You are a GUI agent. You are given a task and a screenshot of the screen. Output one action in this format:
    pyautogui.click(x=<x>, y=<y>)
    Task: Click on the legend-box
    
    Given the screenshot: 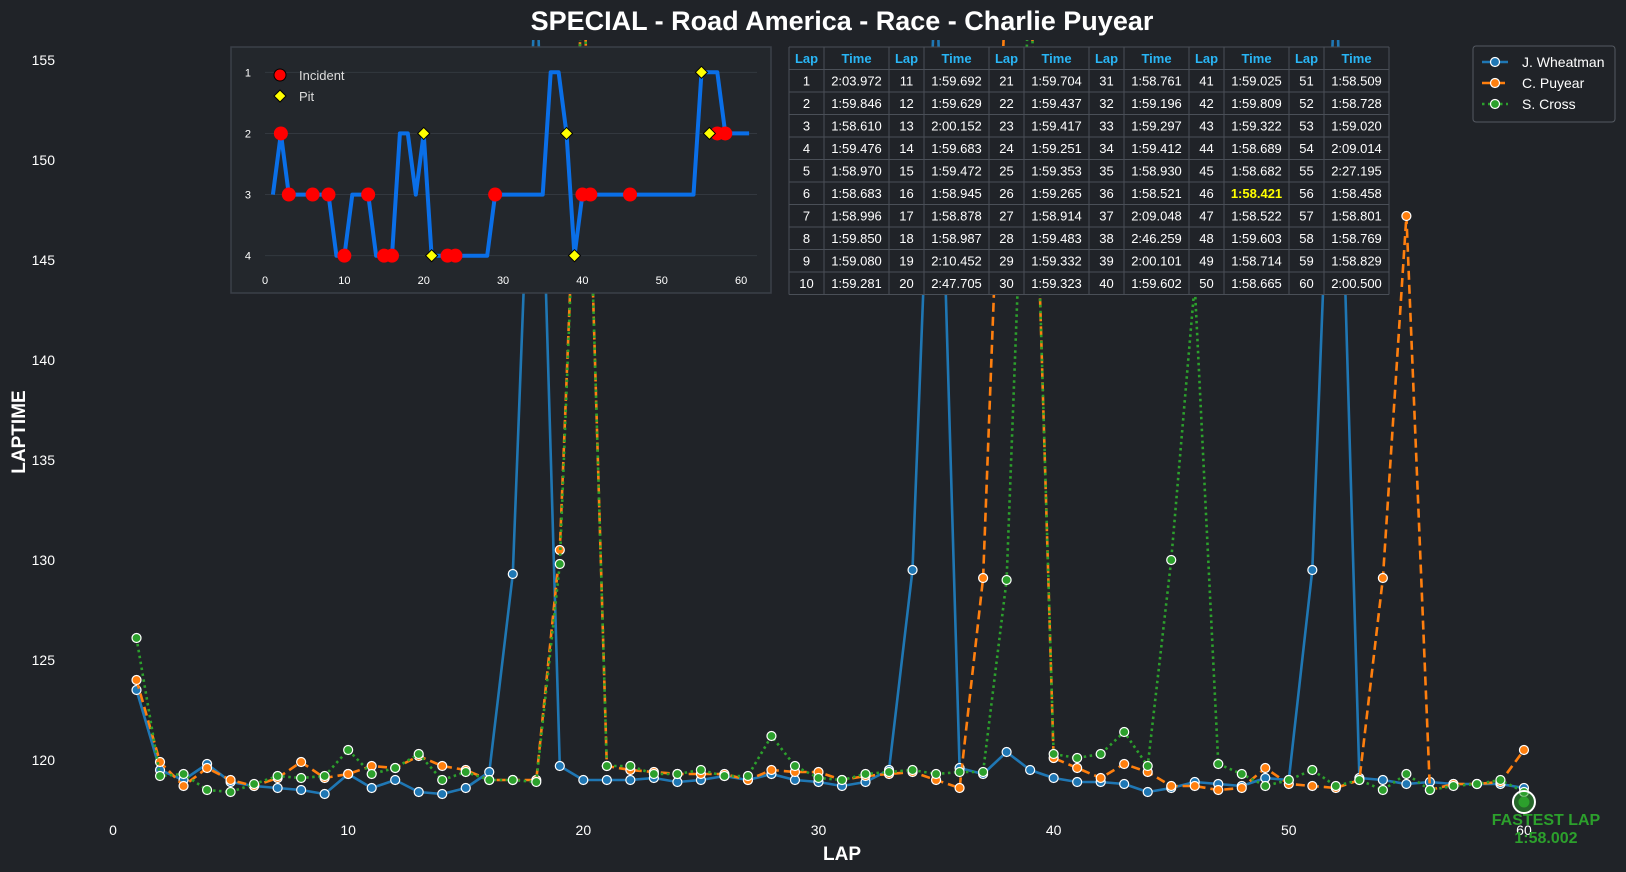 What is the action you would take?
    pyautogui.click(x=1544, y=84)
    